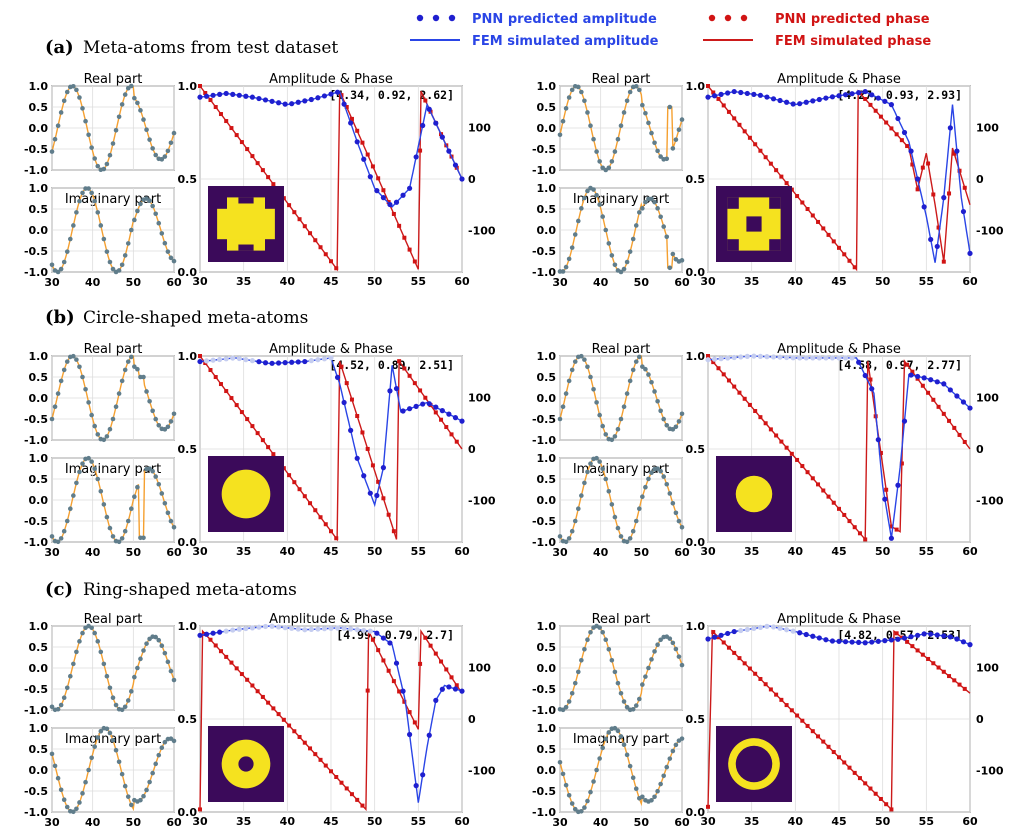 Image resolution: width=1012 pixels, height=827 pixels. I want to click on legend-phase-pred: PNN predicted phase, so click(819, 19).